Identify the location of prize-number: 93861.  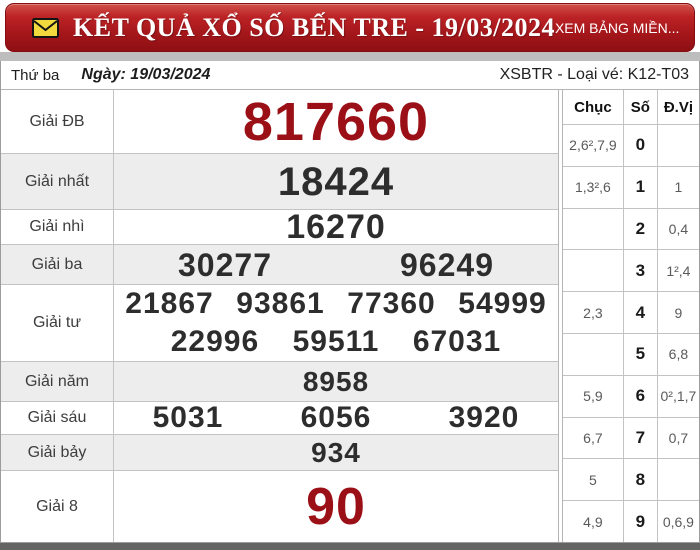
(280, 303).